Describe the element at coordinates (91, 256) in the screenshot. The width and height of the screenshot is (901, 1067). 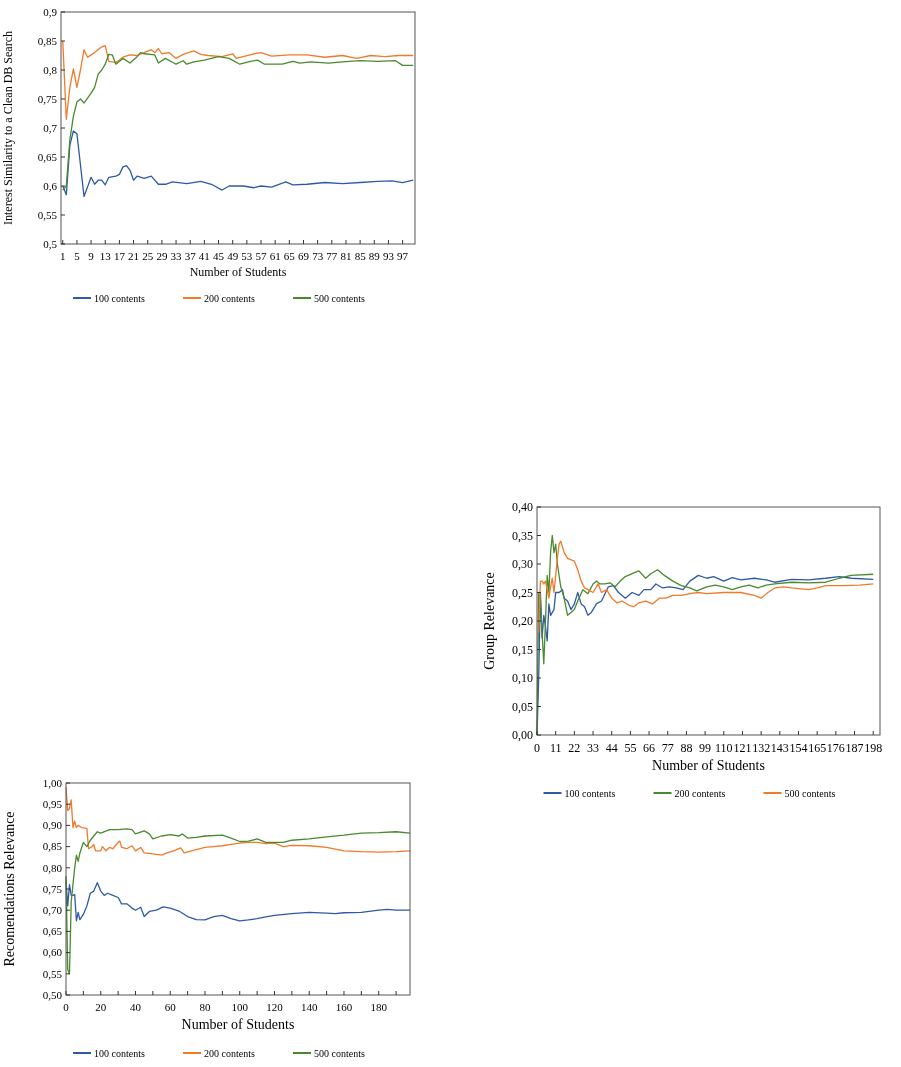
I see `x-tick-label: 9` at that location.